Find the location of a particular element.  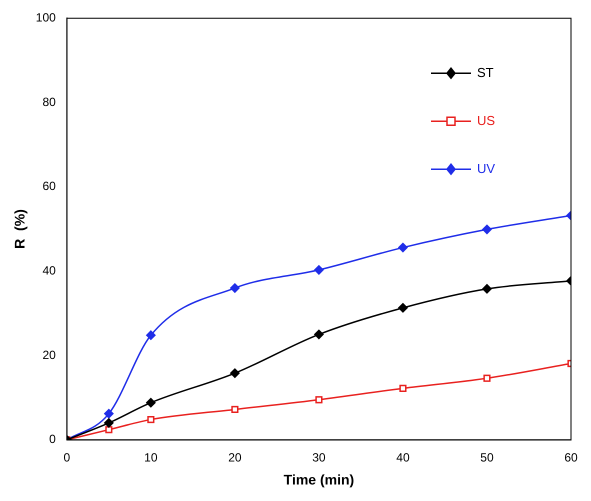

x-tick-label: 10 is located at coordinates (151, 457).